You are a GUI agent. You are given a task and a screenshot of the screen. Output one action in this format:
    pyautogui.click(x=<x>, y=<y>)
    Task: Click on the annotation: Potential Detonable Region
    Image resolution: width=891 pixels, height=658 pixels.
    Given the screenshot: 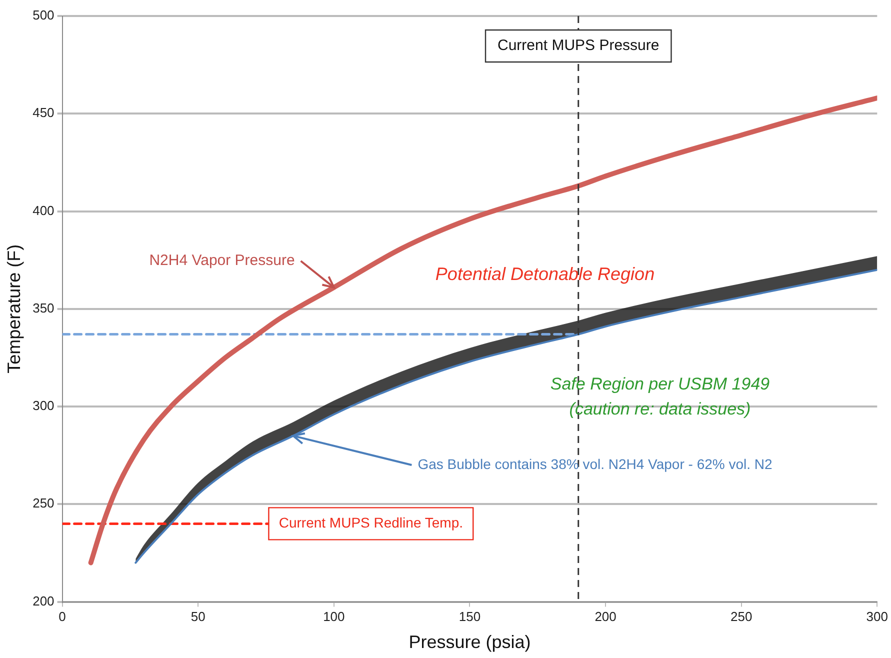 What is the action you would take?
    pyautogui.click(x=545, y=274)
    